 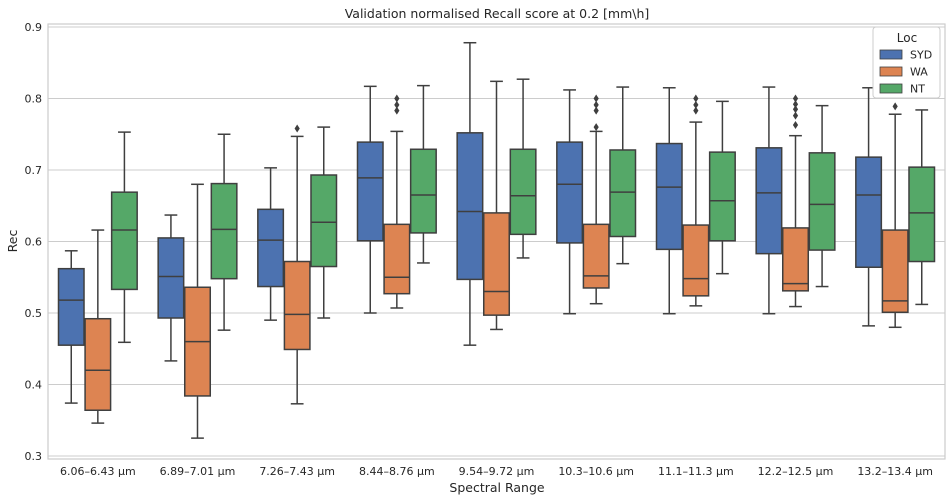 I want to click on y-tick-label: 0.3, so click(x=34, y=456).